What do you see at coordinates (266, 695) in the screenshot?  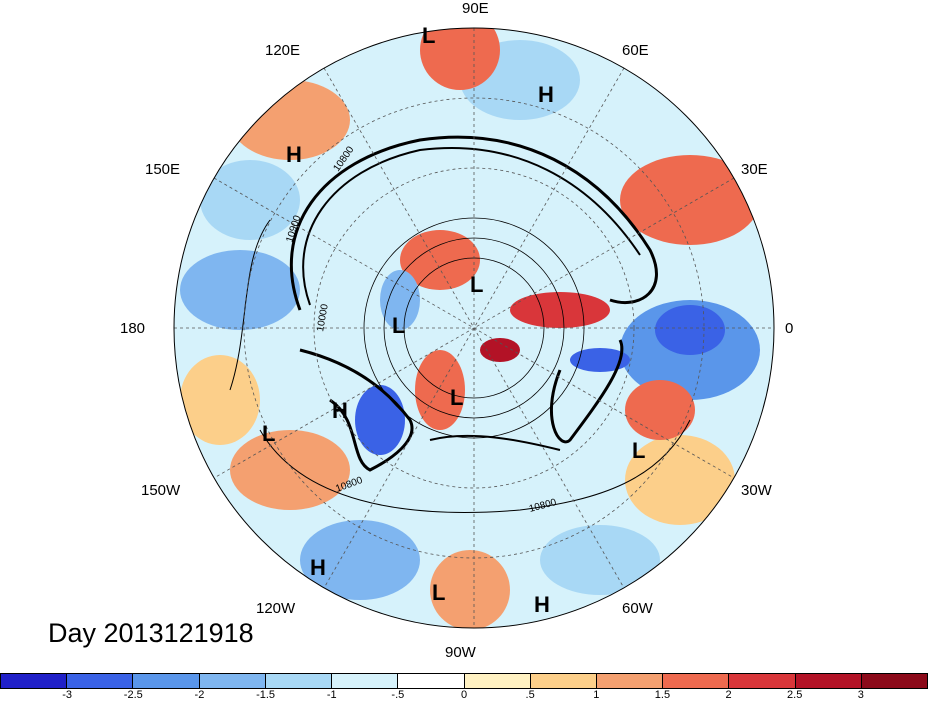 I see `colorbar-tick-label: -1.5` at bounding box center [266, 695].